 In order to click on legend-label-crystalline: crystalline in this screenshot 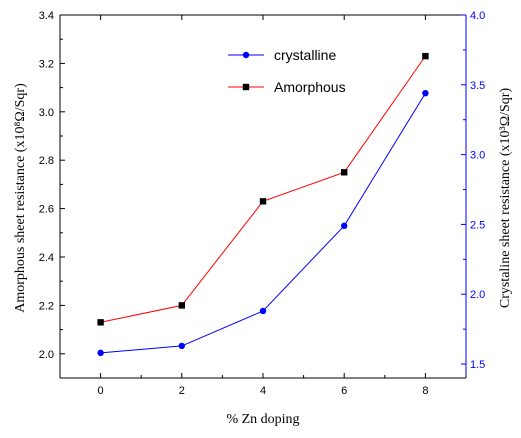, I will do `click(305, 55)`.